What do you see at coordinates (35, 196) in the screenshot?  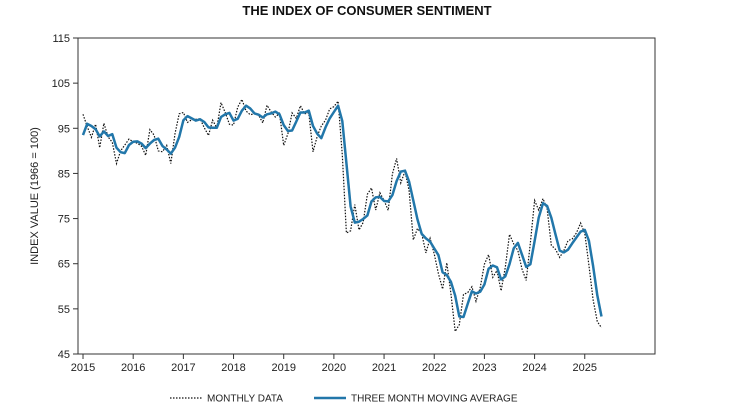 I see `y-axis-label: INDEX VALUE (1966 = 100)` at bounding box center [35, 196].